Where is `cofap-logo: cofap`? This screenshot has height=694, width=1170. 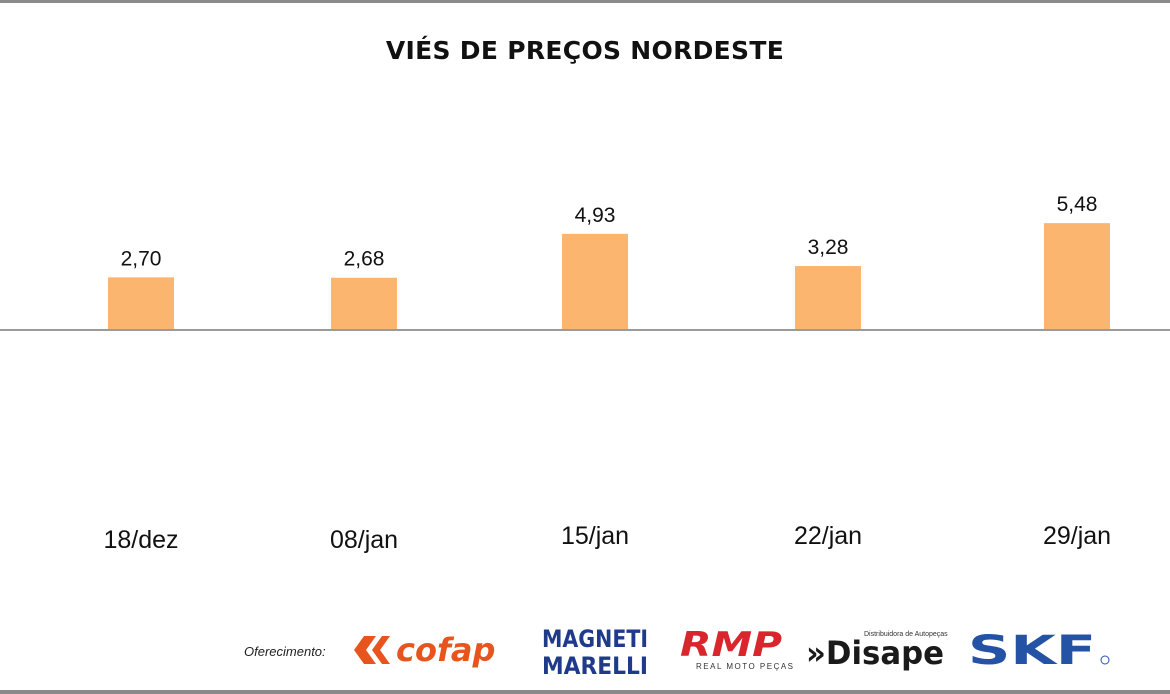 cofap-logo: cofap is located at coordinates (438, 650).